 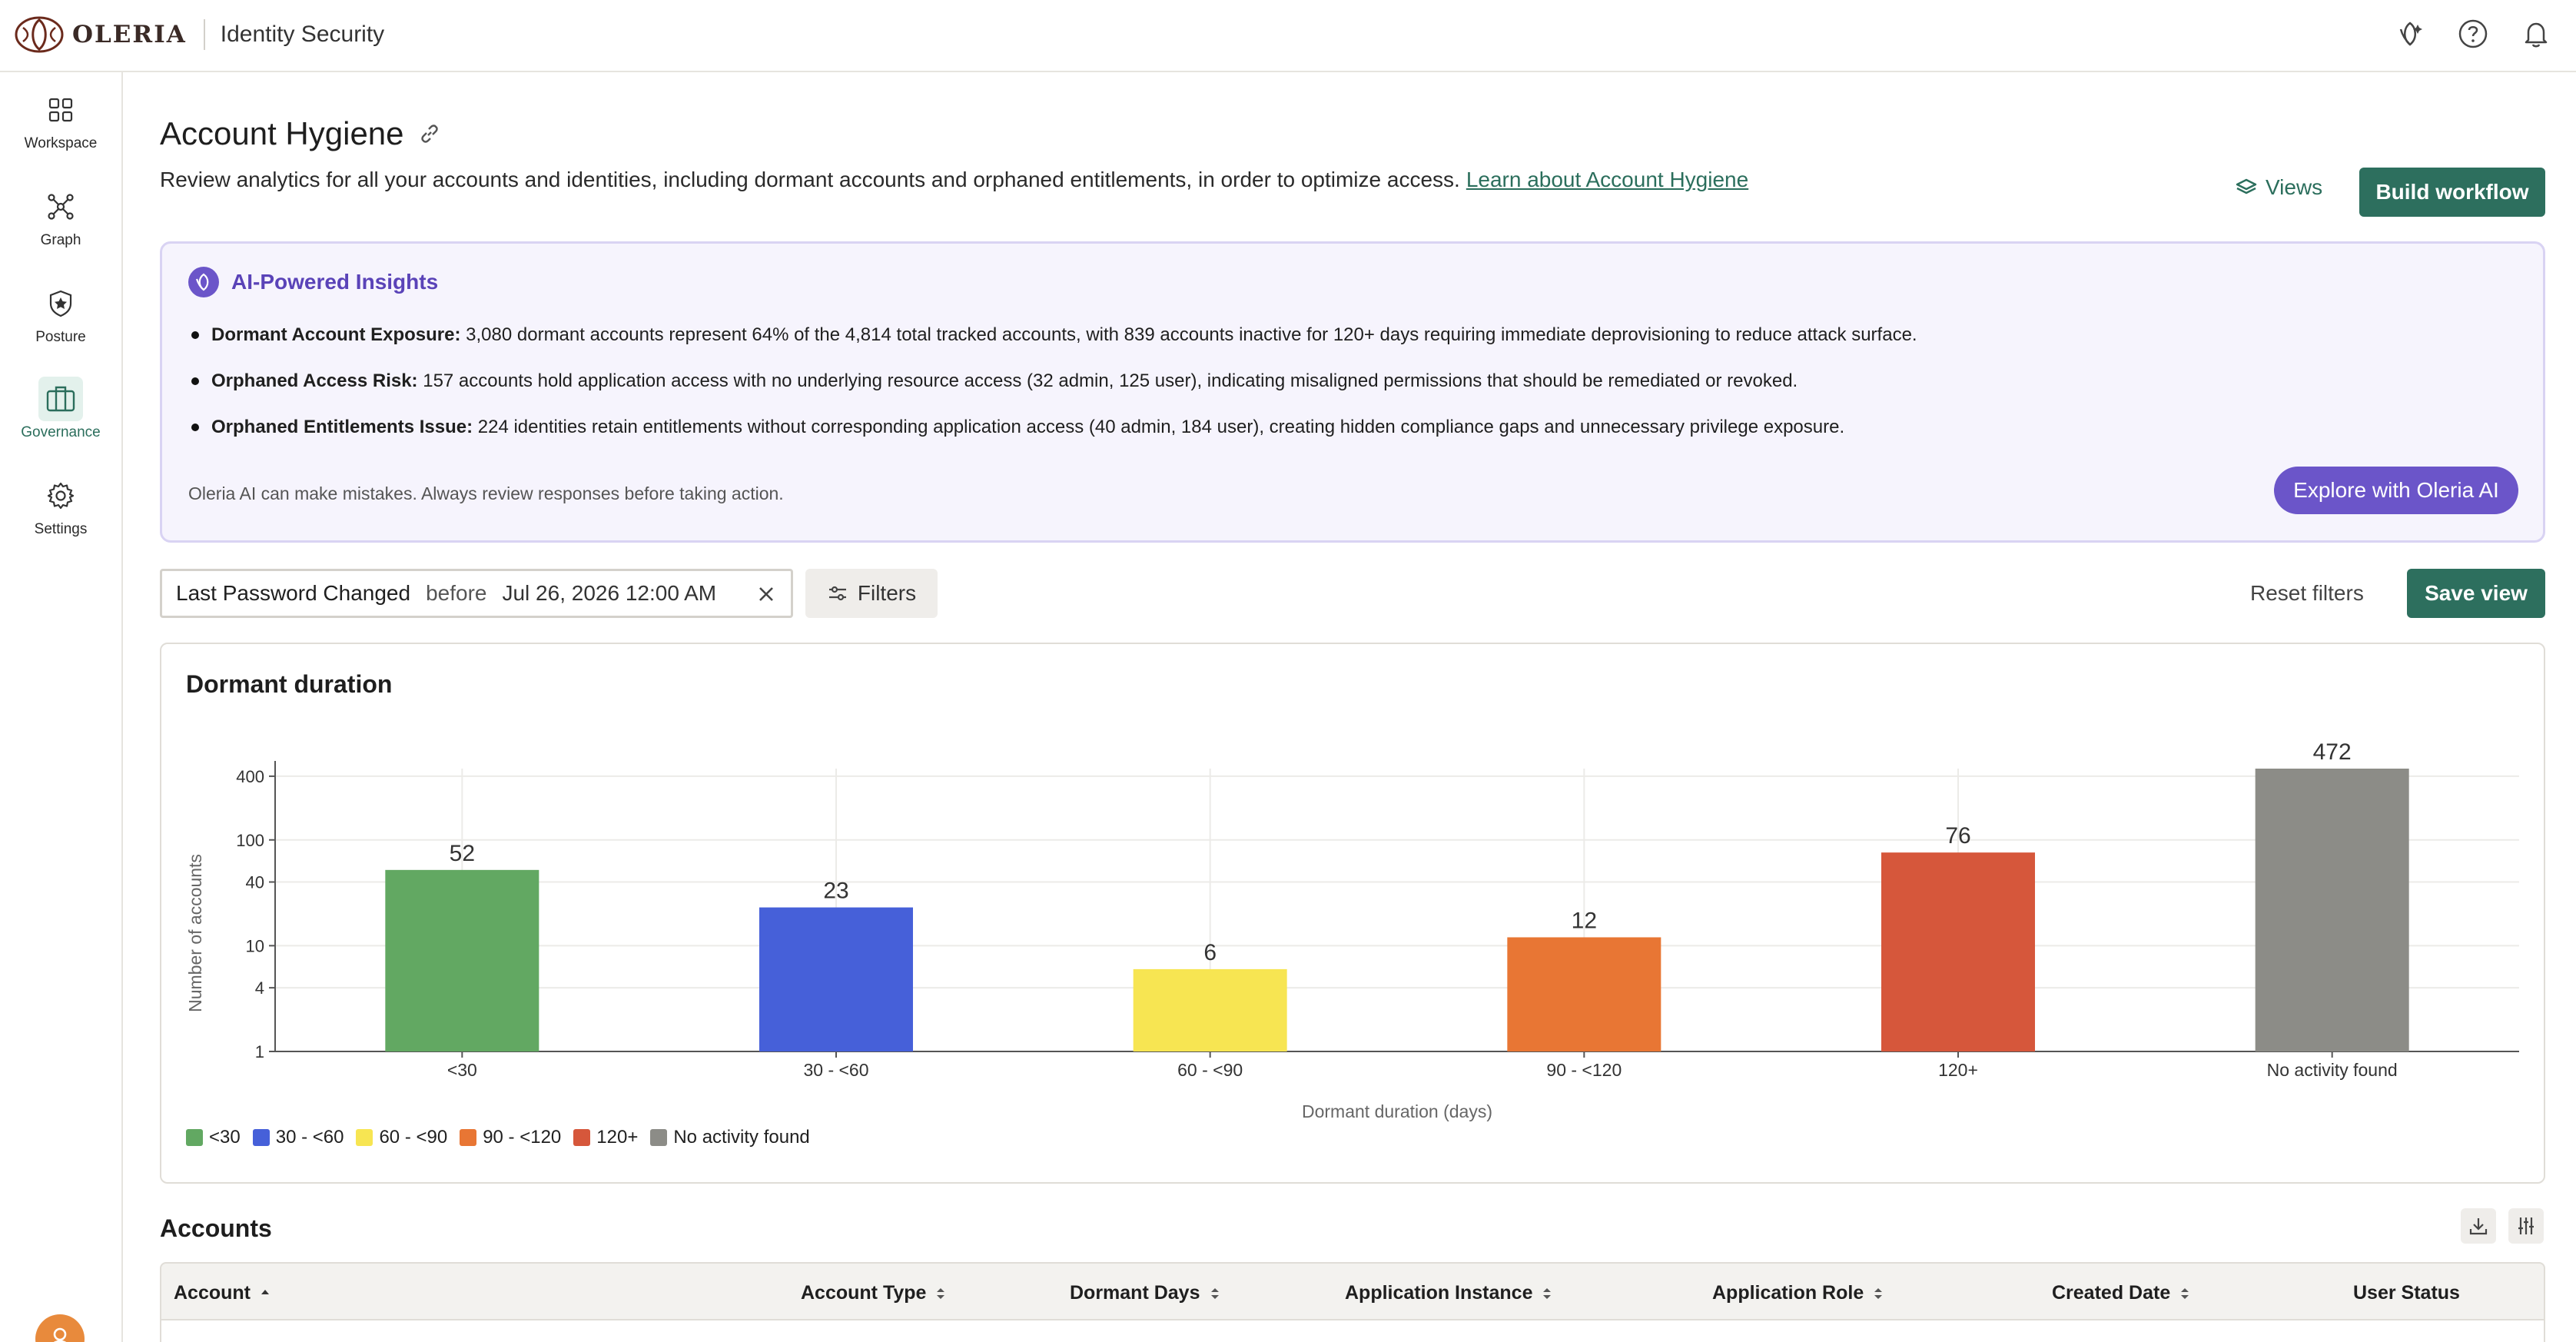 I want to click on legend-label: No activity found, so click(x=741, y=1138).